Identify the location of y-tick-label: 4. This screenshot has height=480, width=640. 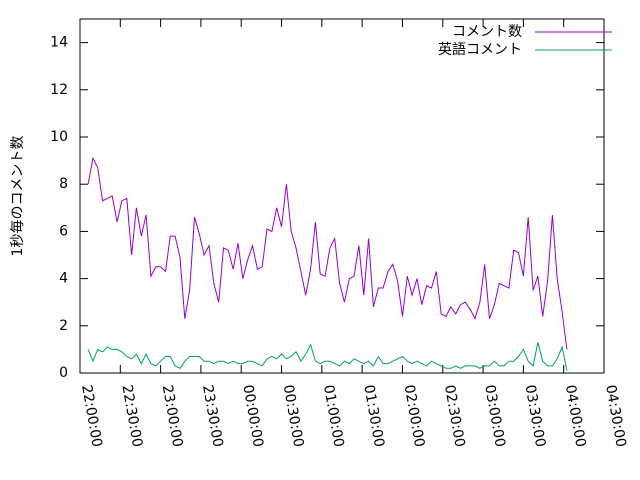
(63, 279).